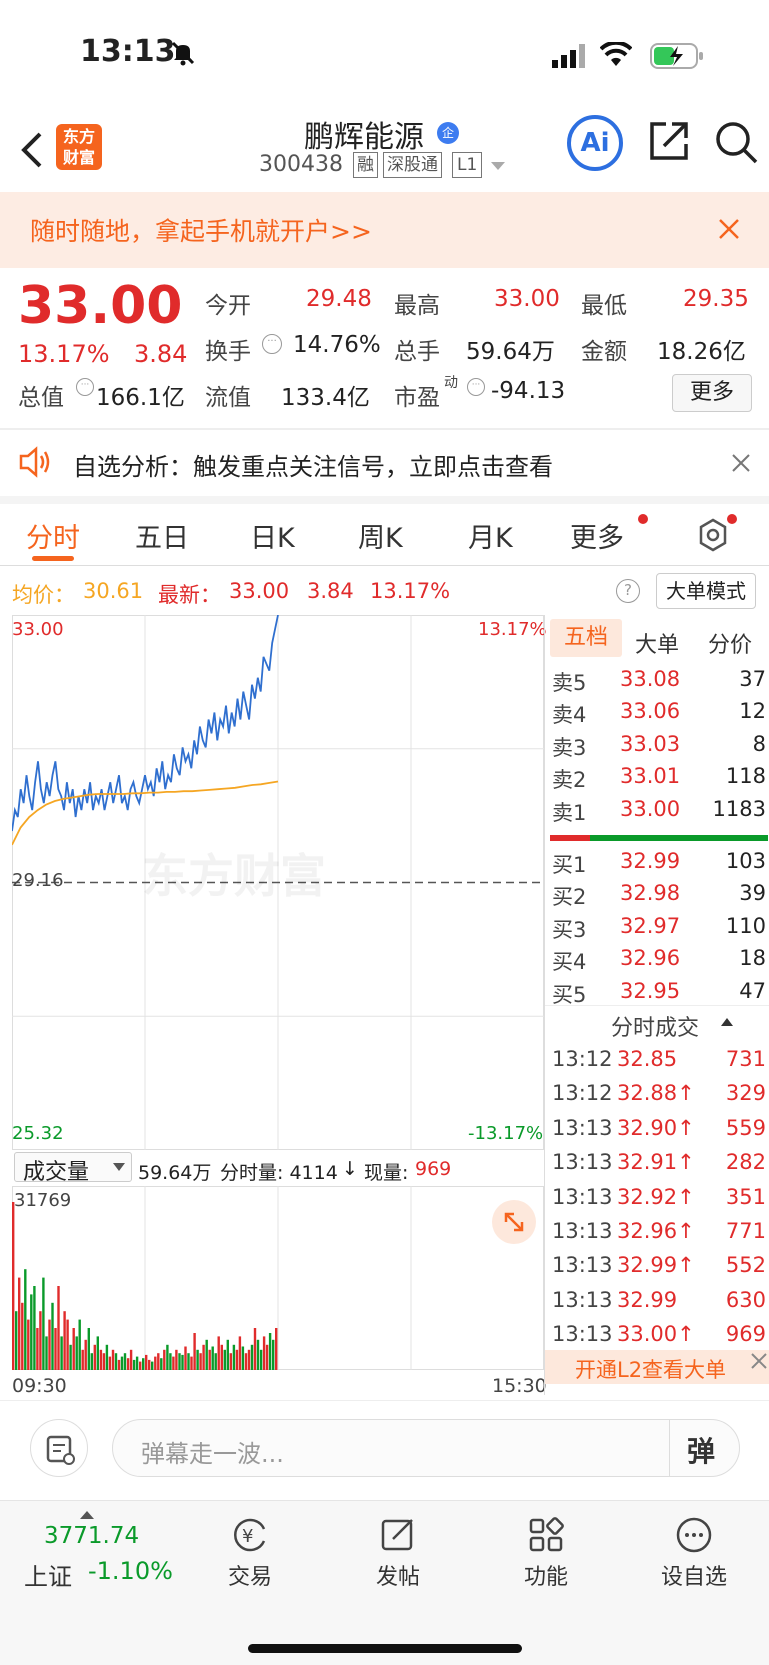 The height and width of the screenshot is (1665, 769). What do you see at coordinates (657, 1129) in the screenshot?
I see `trade-row: 13:13 32.90↑ 559` at bounding box center [657, 1129].